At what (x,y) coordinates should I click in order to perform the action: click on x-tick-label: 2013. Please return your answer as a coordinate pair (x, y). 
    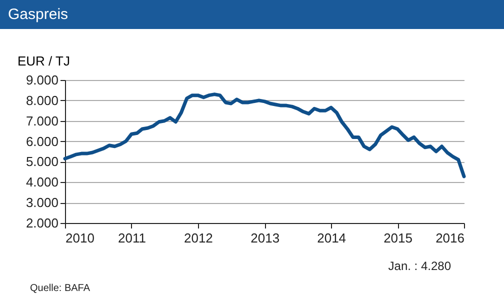
    Looking at the image, I should click on (265, 238).